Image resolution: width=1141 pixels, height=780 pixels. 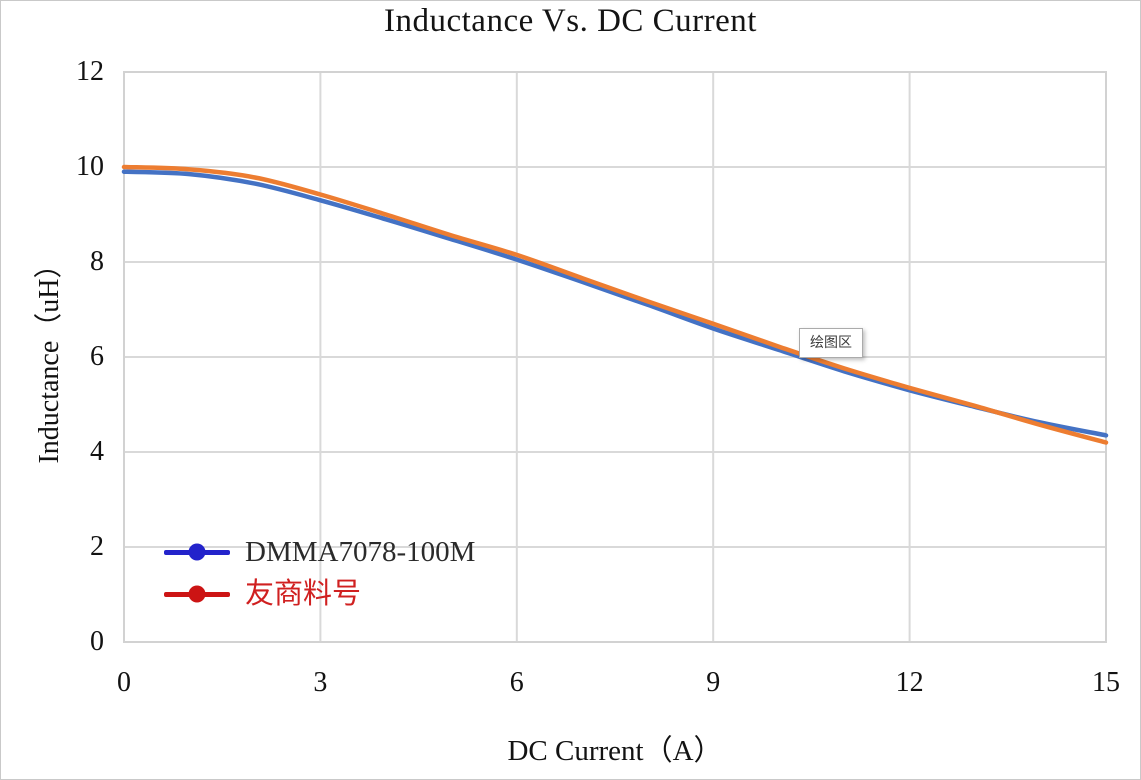 What do you see at coordinates (303, 593) in the screenshot?
I see `legend-label: 友商料号` at bounding box center [303, 593].